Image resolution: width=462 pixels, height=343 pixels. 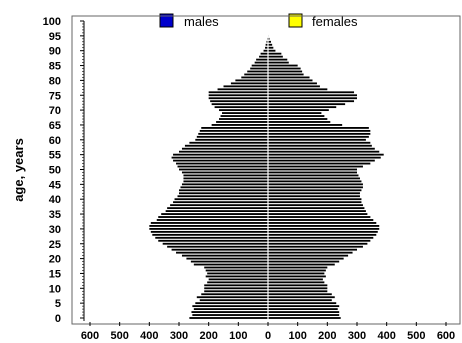 I want to click on x-tick-label: 600, so click(x=90, y=336).